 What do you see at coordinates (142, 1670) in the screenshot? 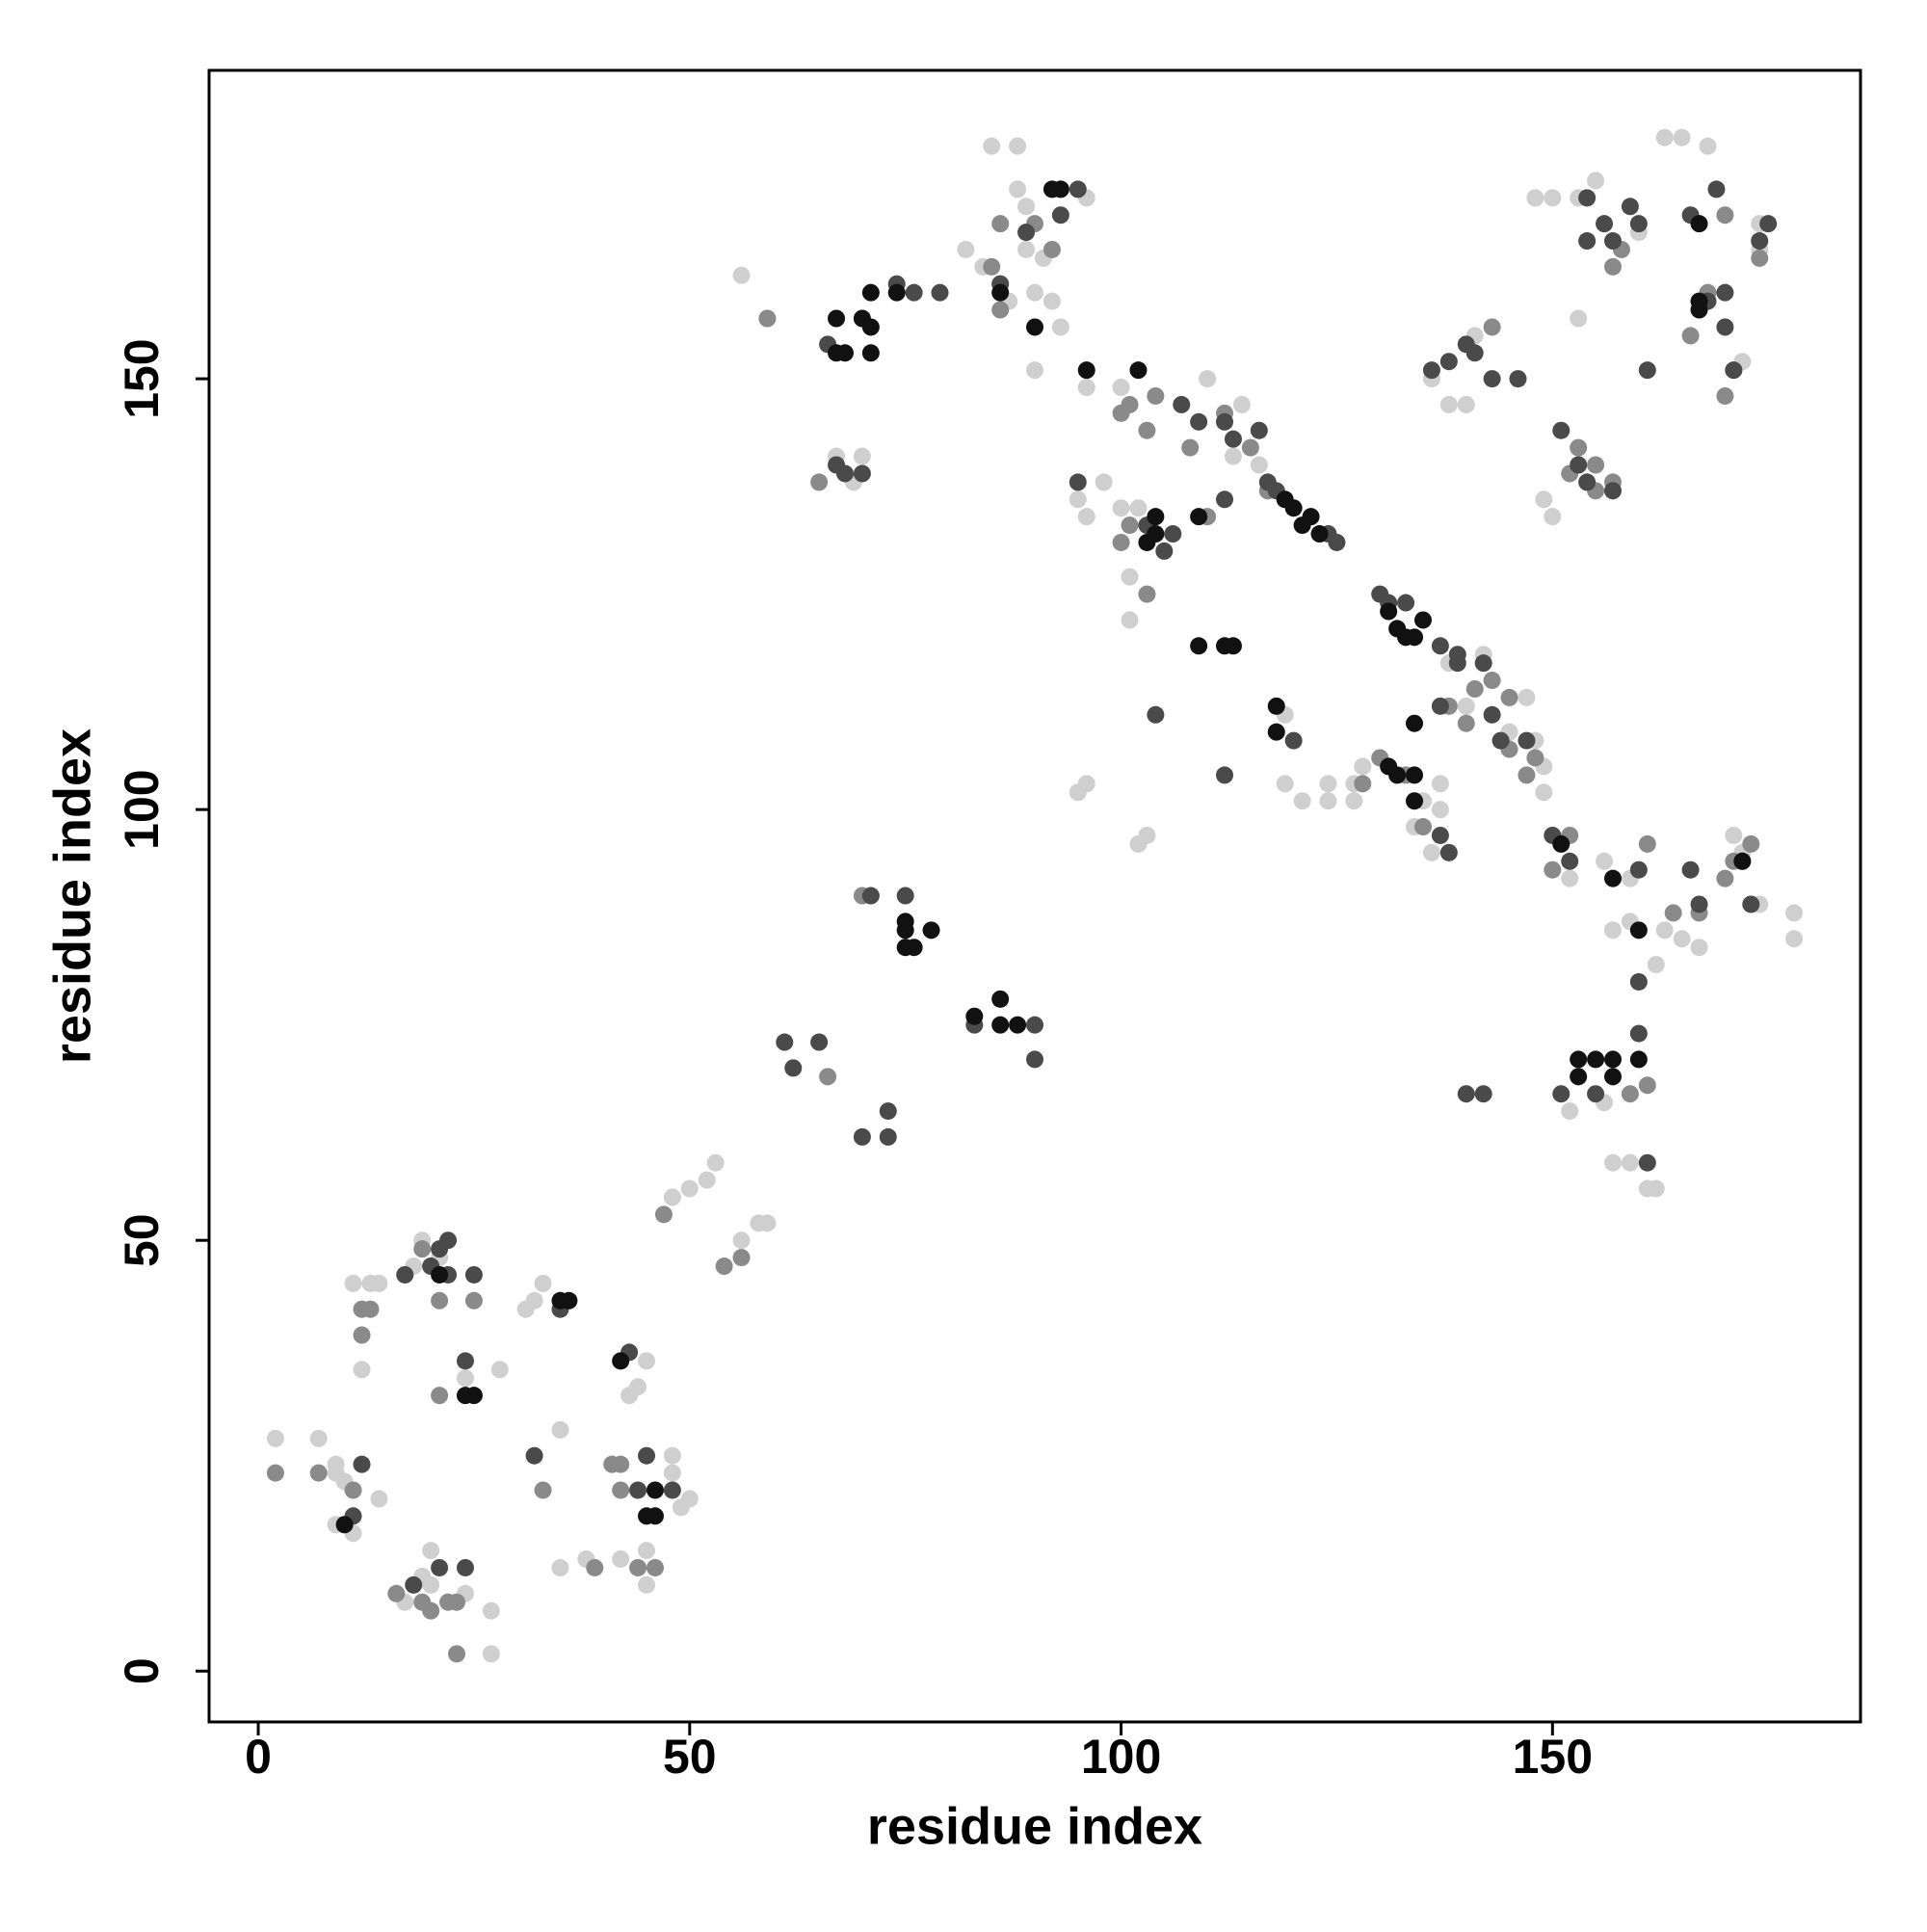
I see `y-tick-label: 0` at bounding box center [142, 1670].